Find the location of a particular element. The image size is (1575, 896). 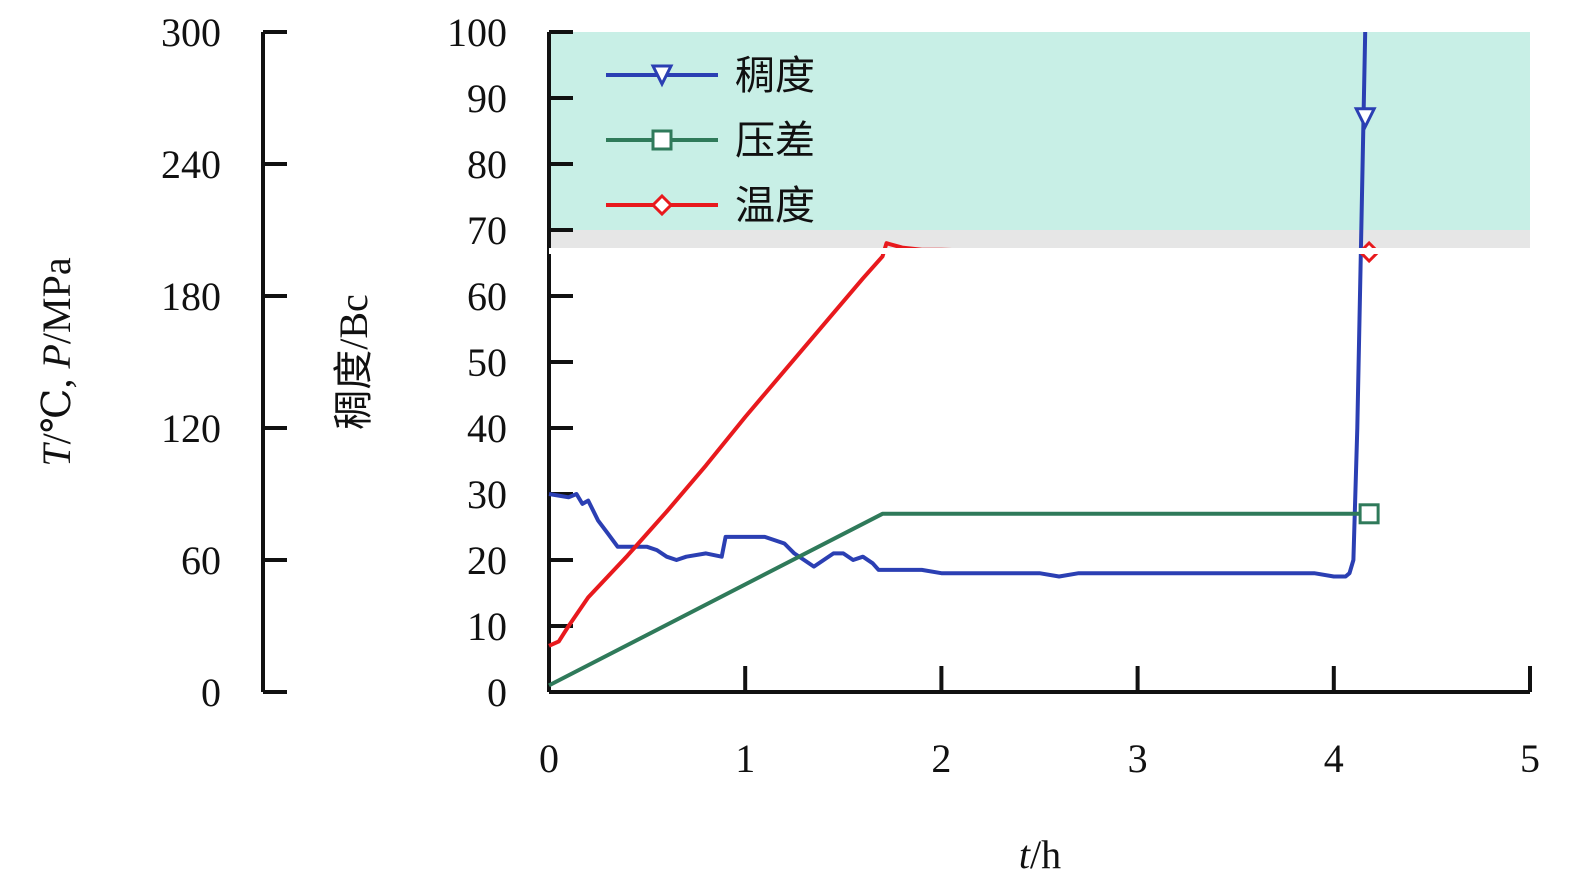

inner-y-tick-label: 100 is located at coordinates (477, 32).